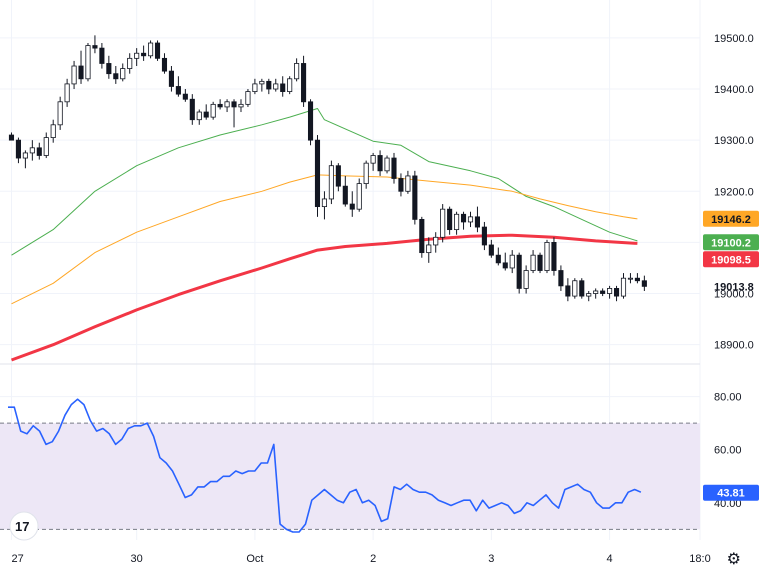 The image size is (765, 576). I want to click on price-badge-3-label: 19098.5, so click(731, 260).